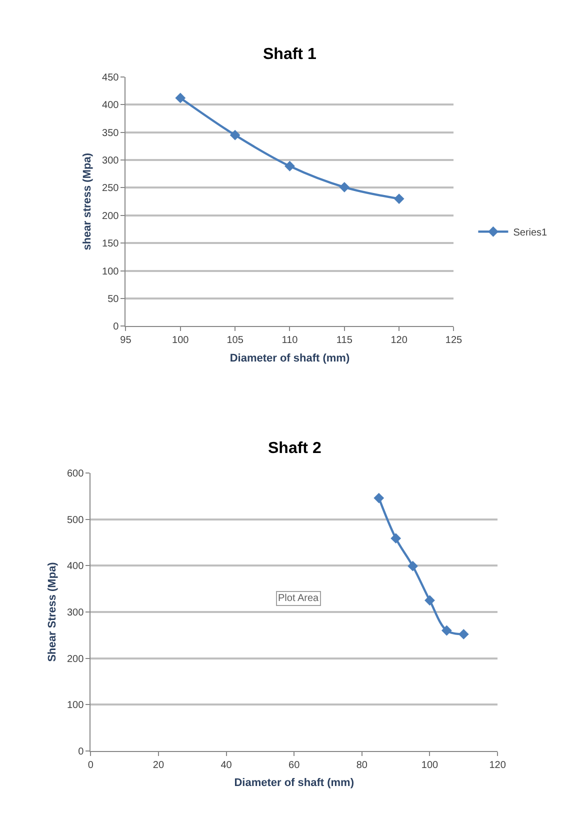 The width and height of the screenshot is (563, 818). Describe the element at coordinates (75, 520) in the screenshot. I see `y-tick-label: 500` at that location.